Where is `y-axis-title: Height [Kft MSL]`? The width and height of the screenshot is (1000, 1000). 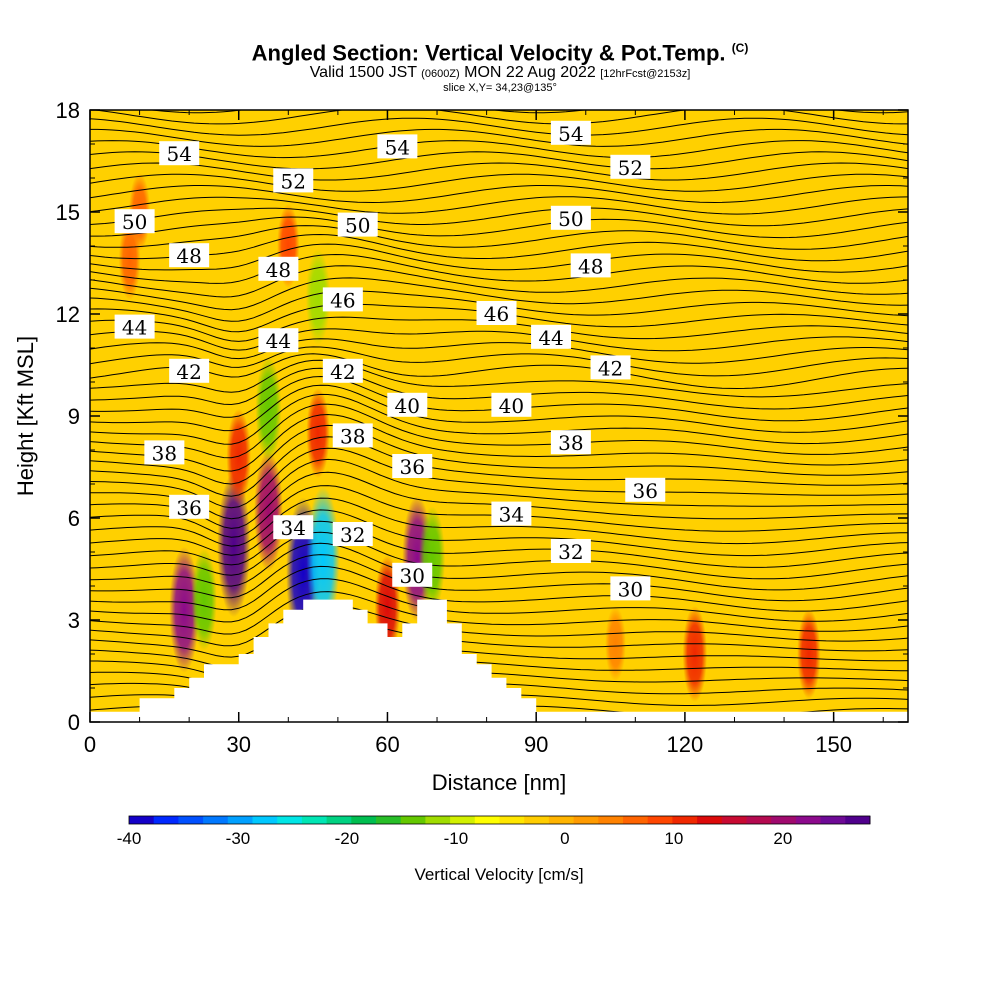
y-axis-title: Height [Kft MSL] is located at coordinates (25, 416).